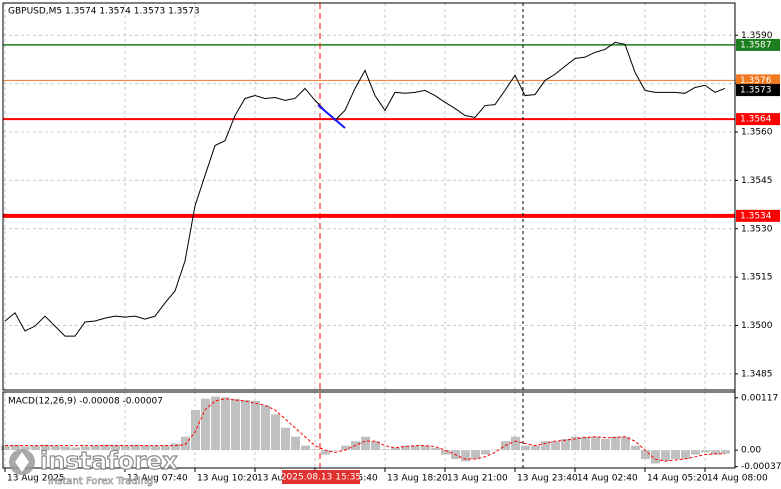 The width and height of the screenshot is (781, 489). I want to click on x-tick-label: 13 Aug 07:40, so click(157, 479).